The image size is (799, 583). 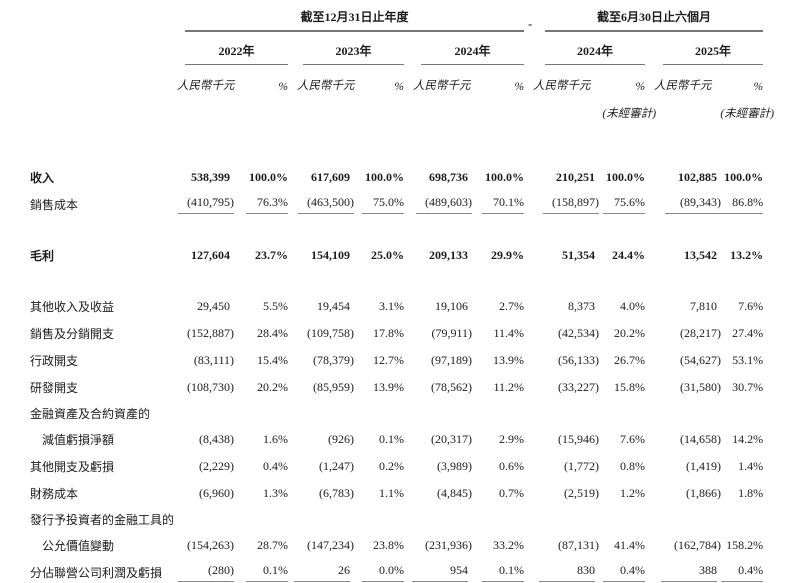 I want to click on percent-value: 2.7%, so click(x=512, y=306).